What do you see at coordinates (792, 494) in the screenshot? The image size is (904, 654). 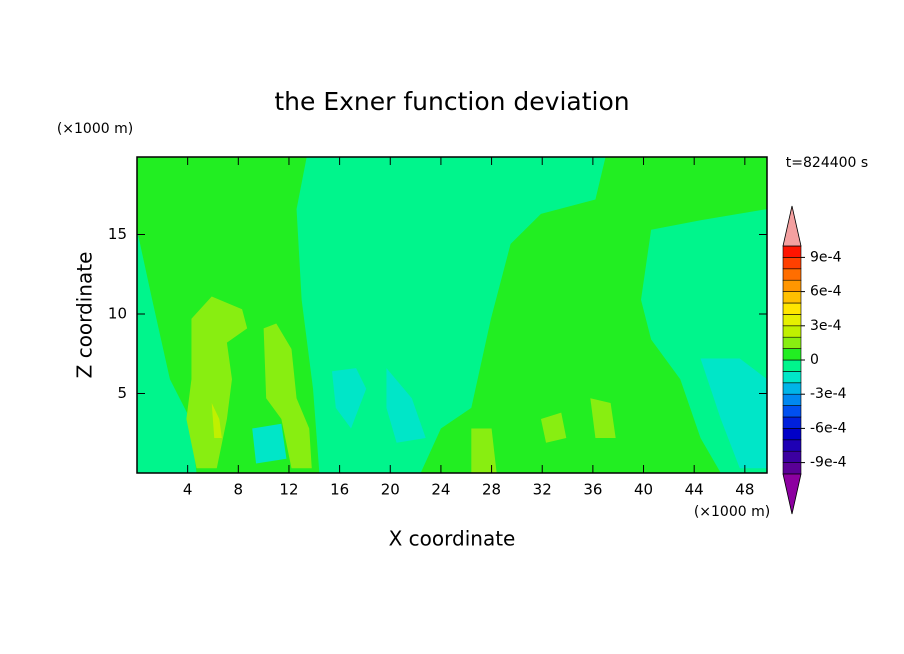 I see `colorbar-under` at bounding box center [792, 494].